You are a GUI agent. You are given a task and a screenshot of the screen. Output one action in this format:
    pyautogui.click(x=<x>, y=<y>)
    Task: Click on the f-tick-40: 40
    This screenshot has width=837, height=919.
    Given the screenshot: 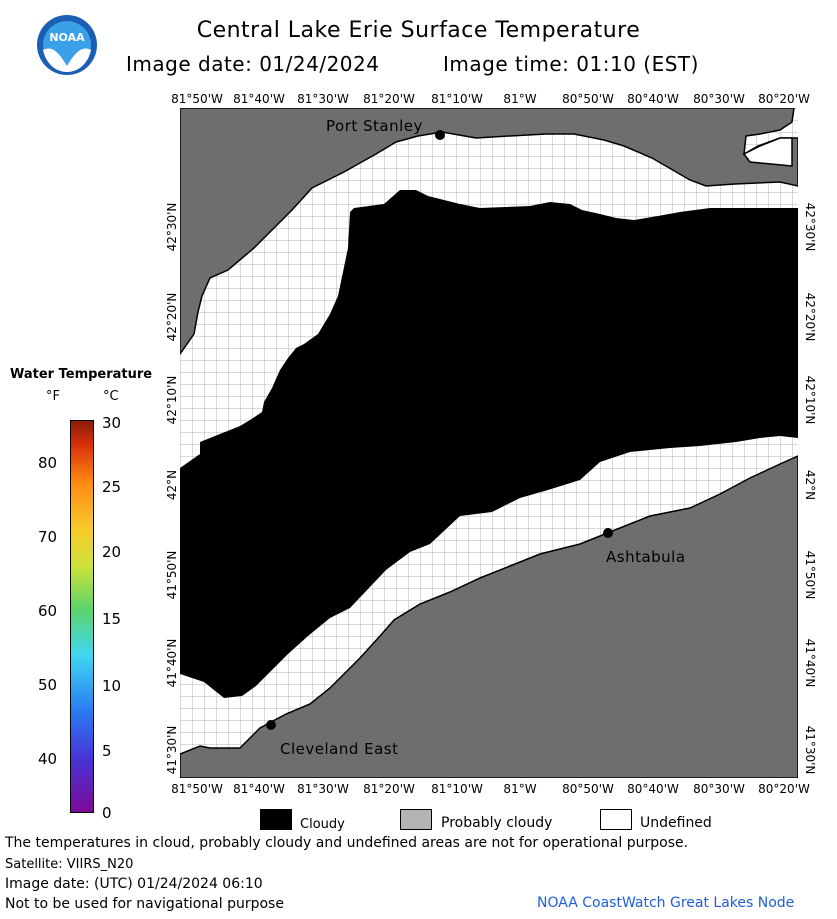 What is the action you would take?
    pyautogui.click(x=48, y=759)
    